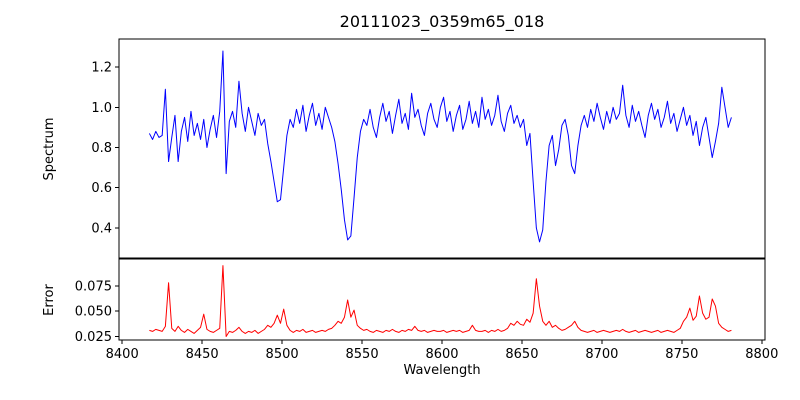 This screenshot has width=800, height=400. What do you see at coordinates (440, 301) in the screenshot?
I see `error-trace` at bounding box center [440, 301].